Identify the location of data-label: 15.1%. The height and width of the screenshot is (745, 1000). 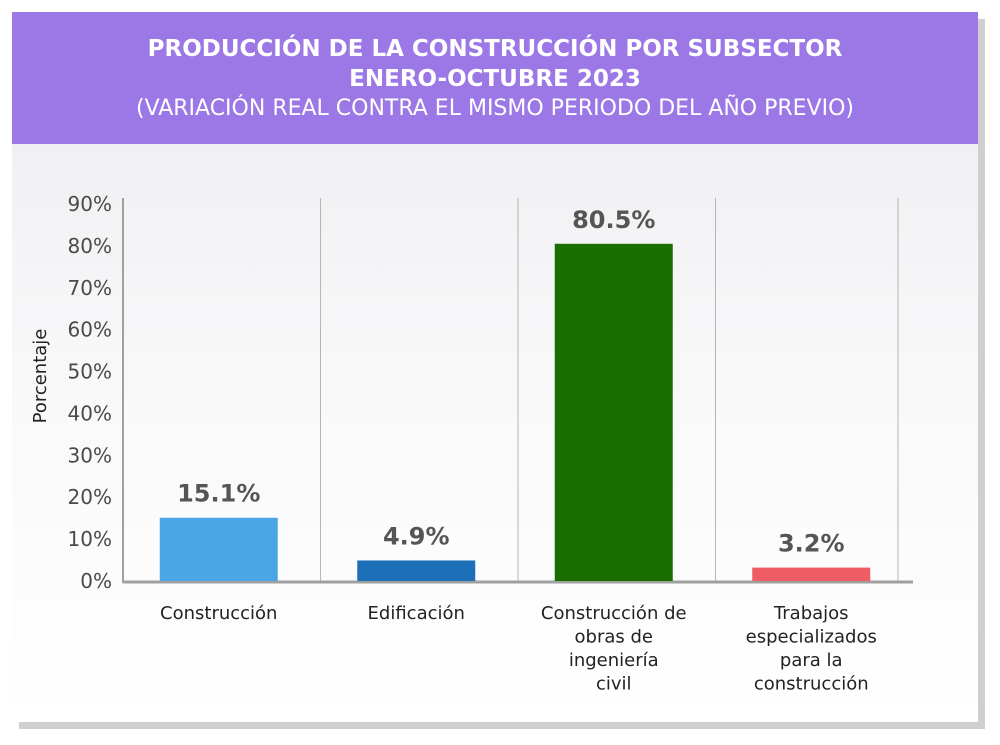
(218, 494).